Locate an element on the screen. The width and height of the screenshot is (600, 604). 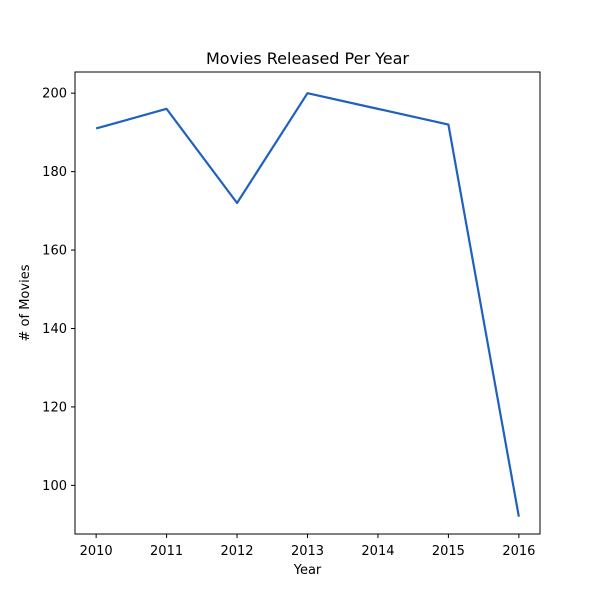
y-tick-label: 140 is located at coordinates (54, 329).